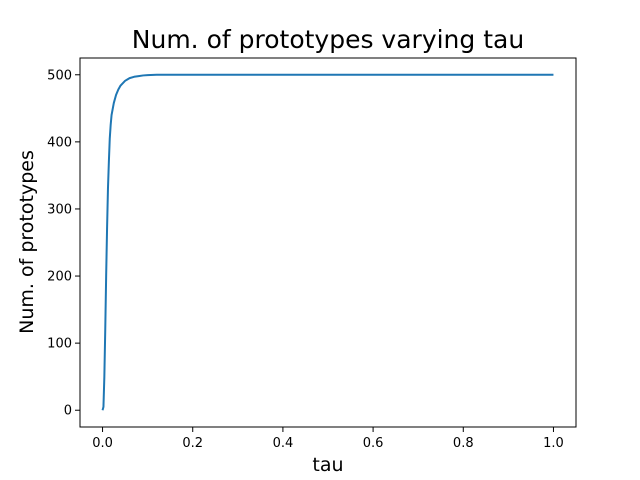 This screenshot has width=640, height=480. Describe the element at coordinates (59, 142) in the screenshot. I see `y-tick-label: 400` at that location.